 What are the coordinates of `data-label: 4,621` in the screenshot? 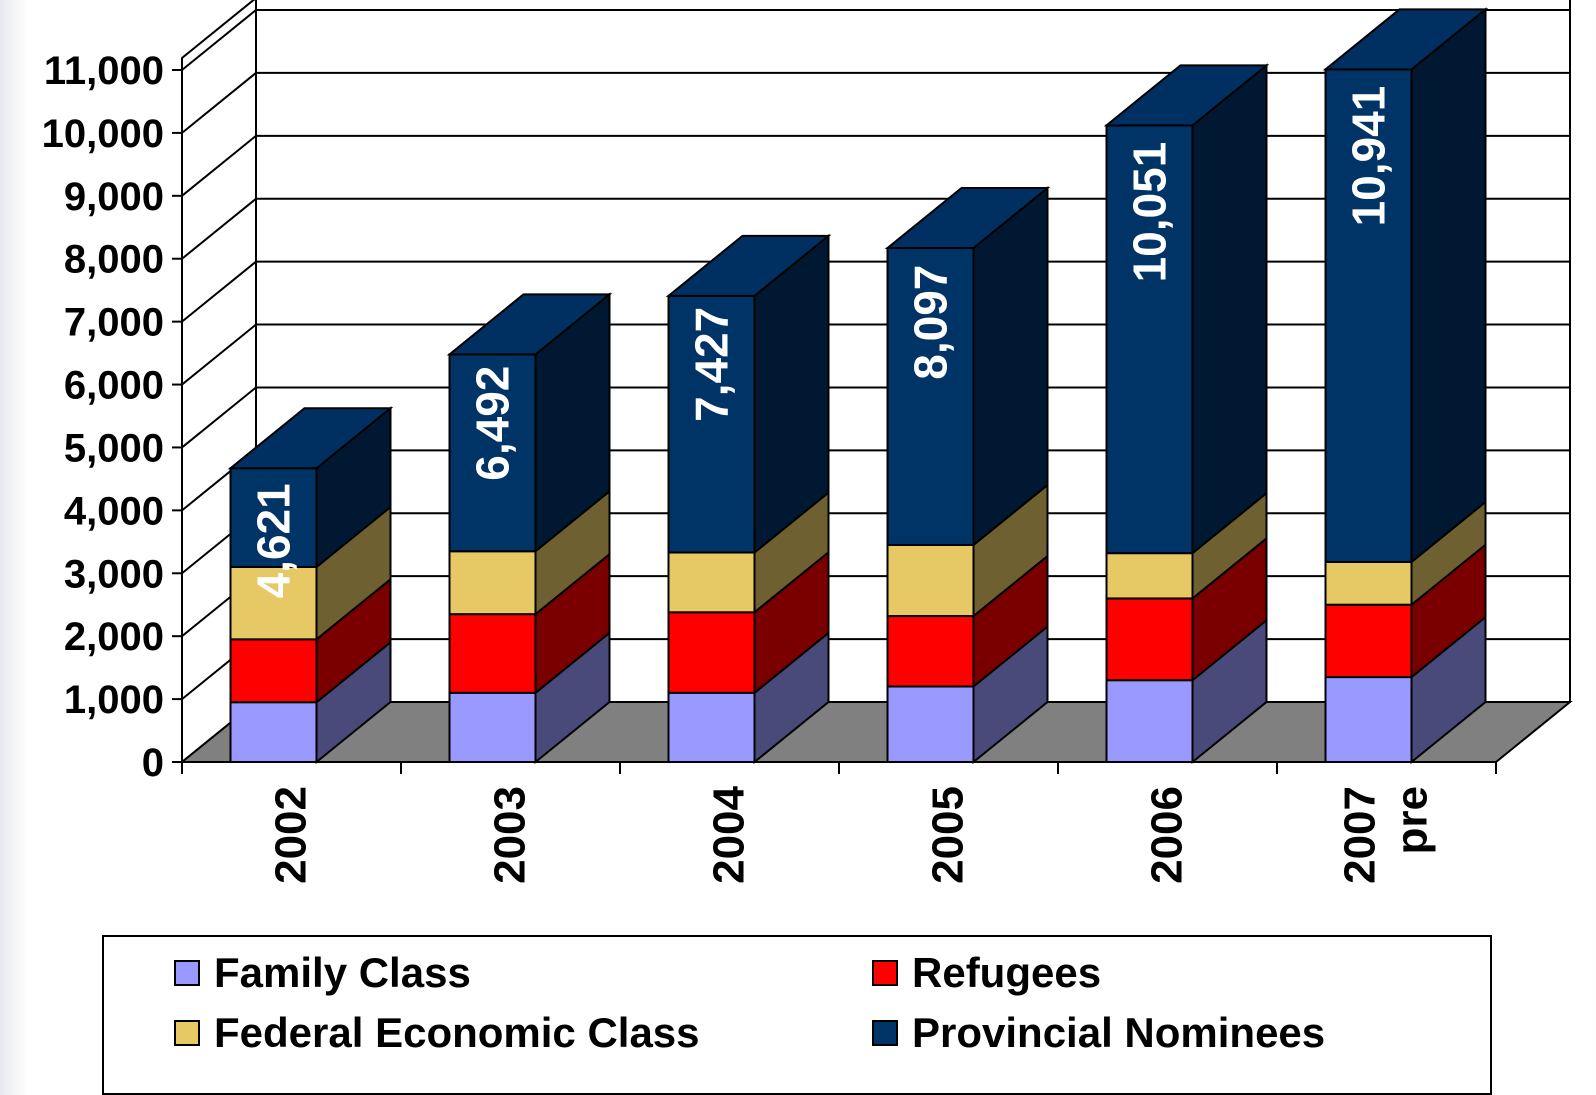 It's located at (274, 540).